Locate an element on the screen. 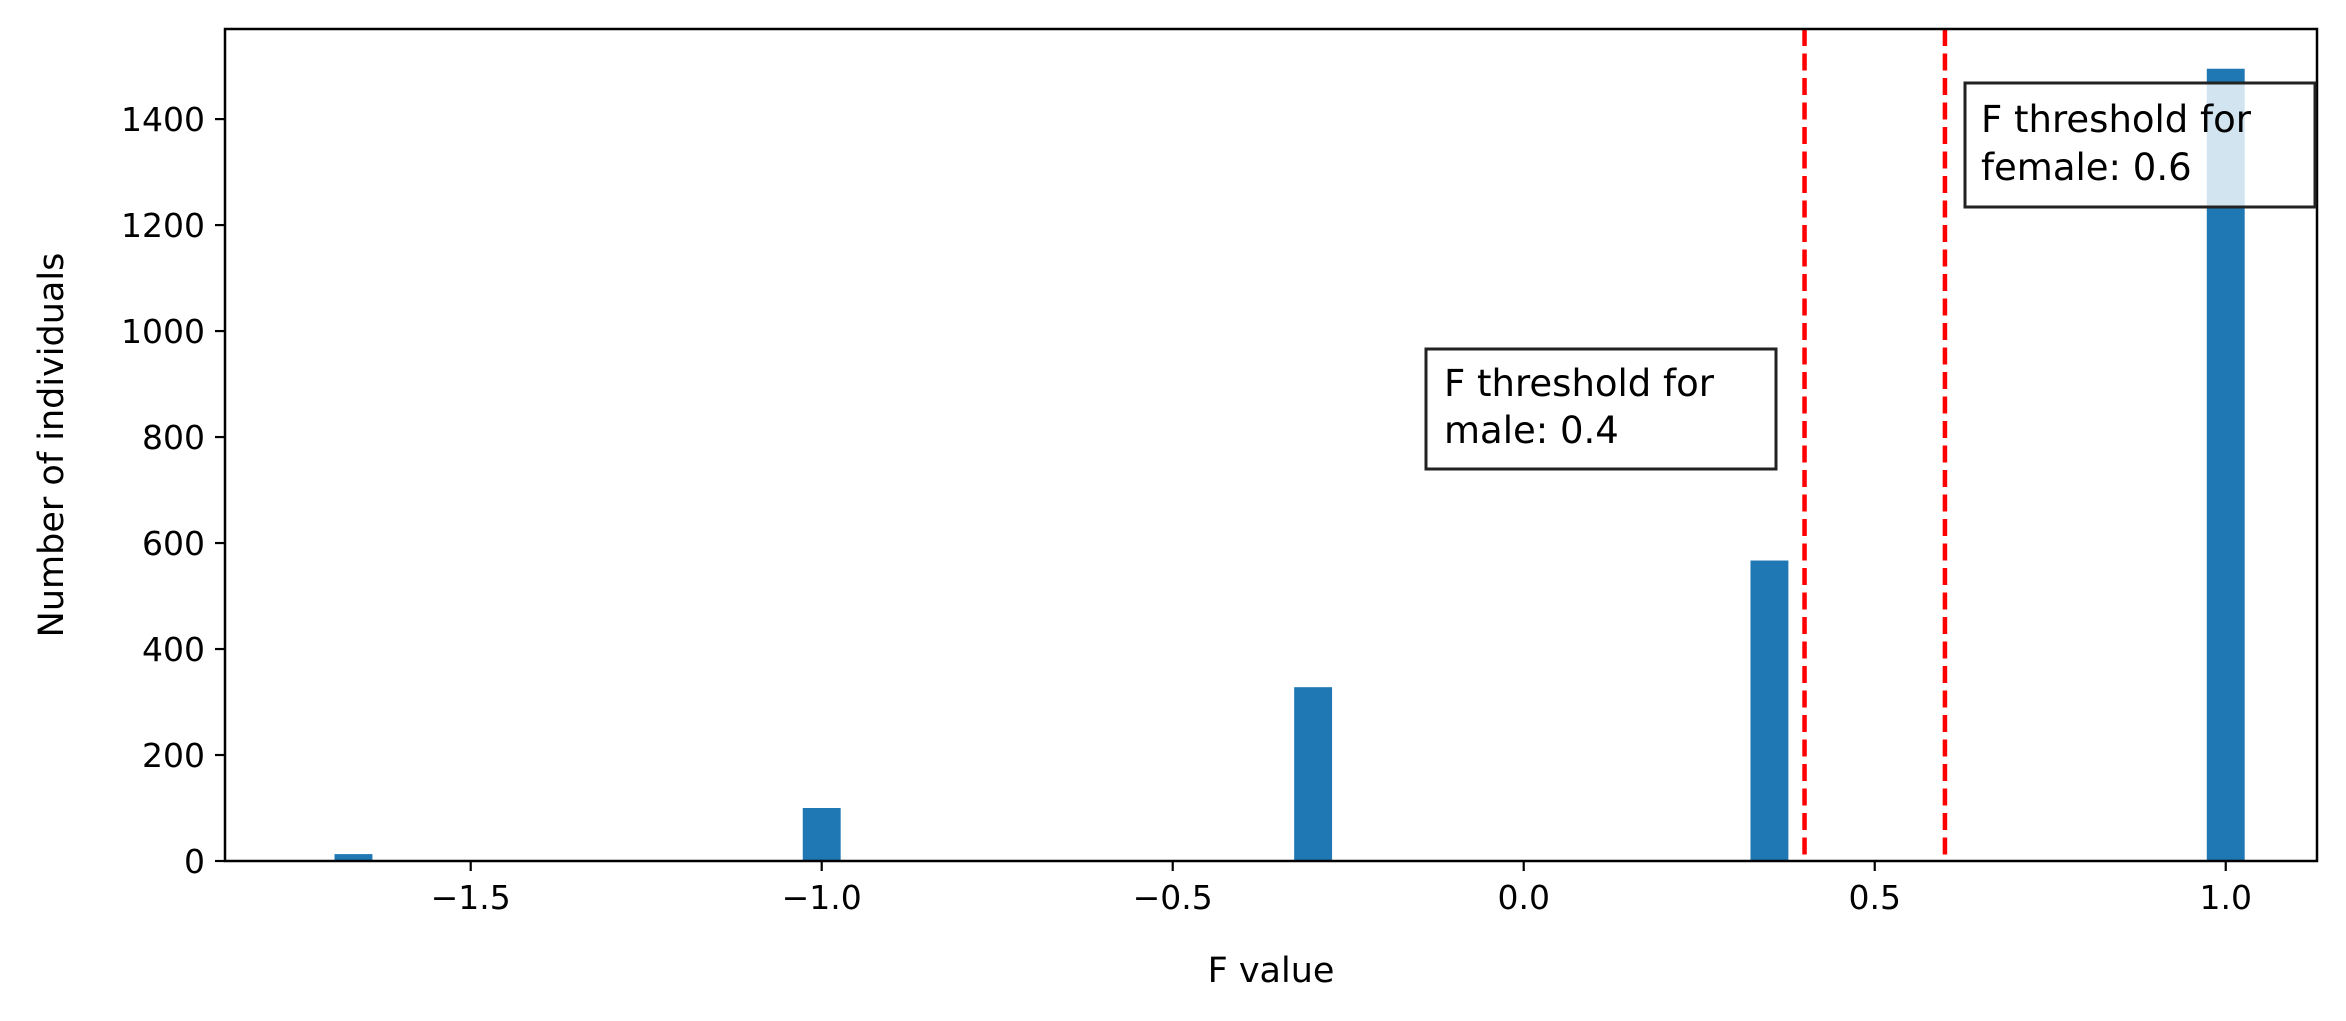 The image size is (2346, 1021). x-tick-label-2: −0.5 is located at coordinates (1173, 897).